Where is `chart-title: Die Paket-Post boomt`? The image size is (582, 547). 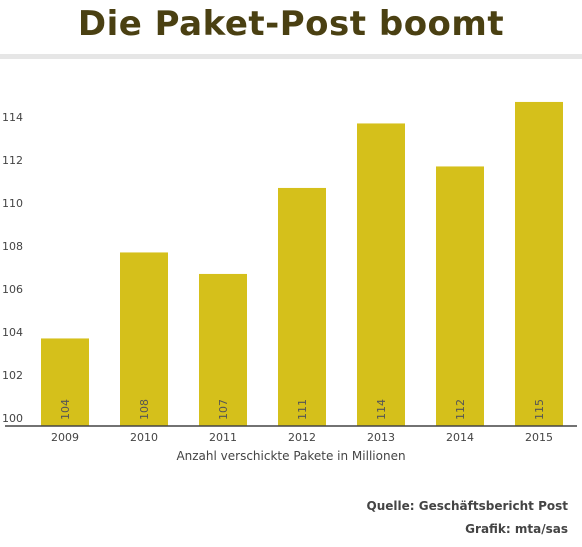 chart-title: Die Paket-Post boomt is located at coordinates (291, 24).